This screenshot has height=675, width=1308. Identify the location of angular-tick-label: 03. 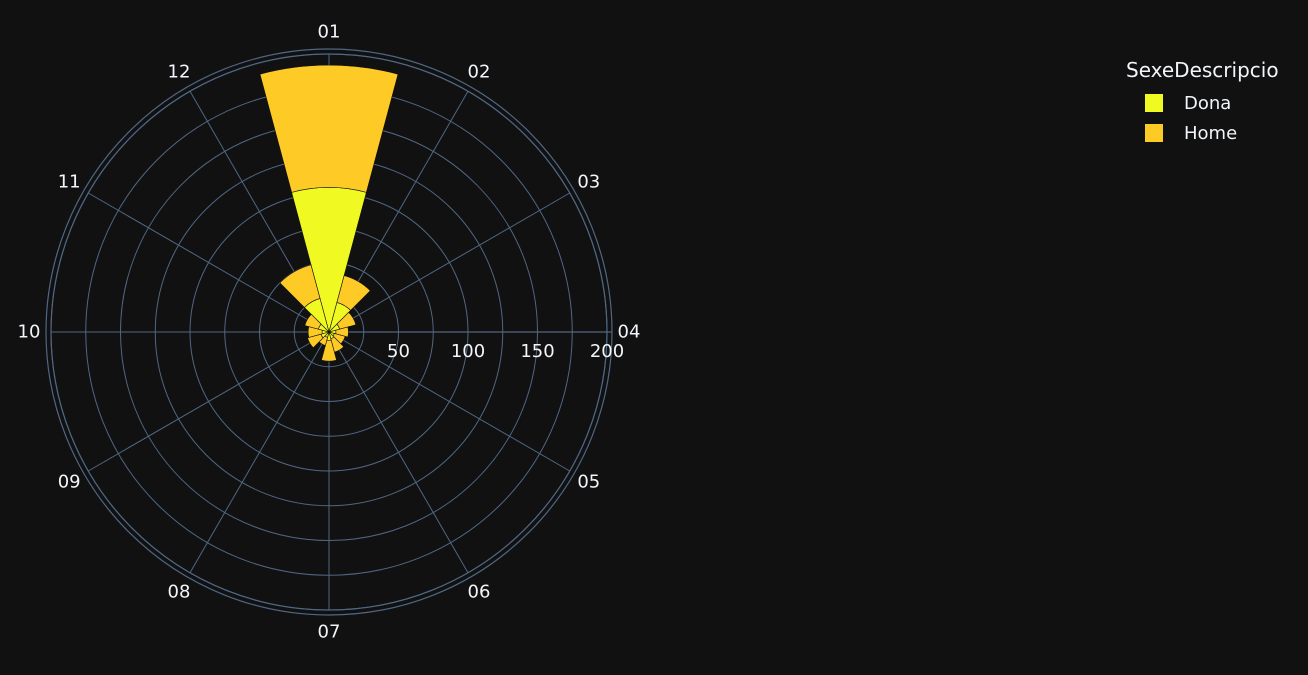
(588, 182).